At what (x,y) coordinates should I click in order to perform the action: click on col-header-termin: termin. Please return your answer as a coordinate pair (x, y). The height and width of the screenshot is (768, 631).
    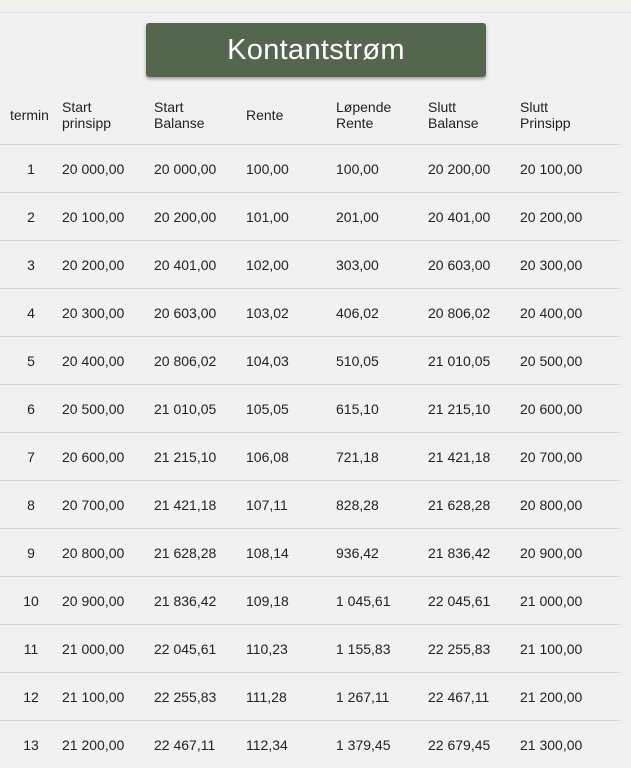
    Looking at the image, I should click on (31, 115).